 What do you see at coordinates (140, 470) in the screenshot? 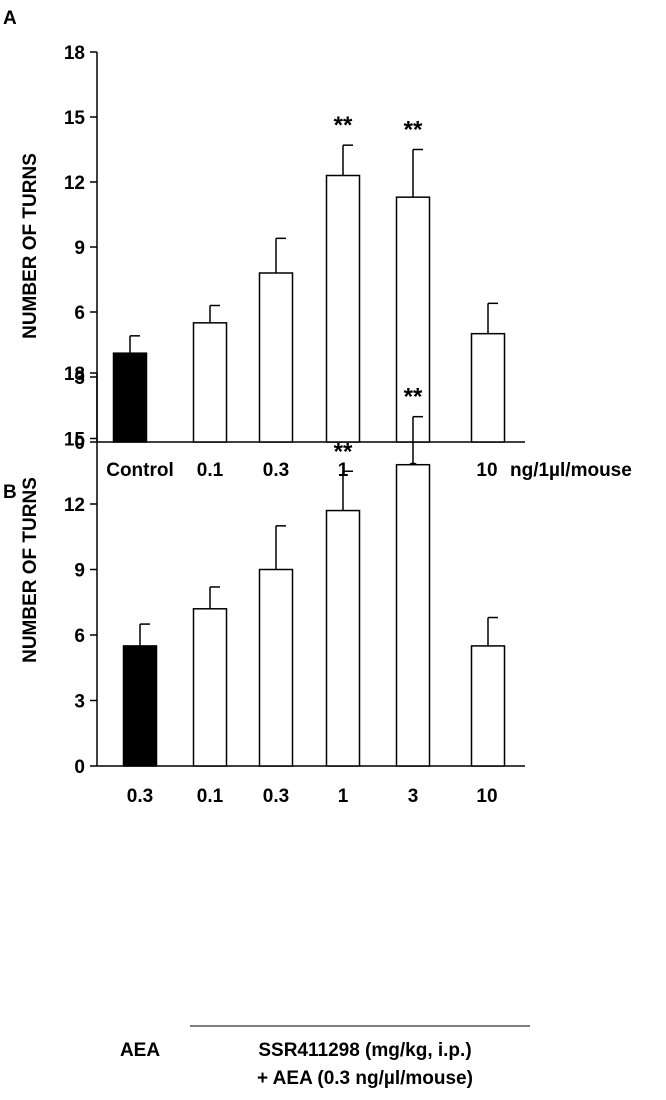
I see `panel-a-x-tick-label: Control` at bounding box center [140, 470].